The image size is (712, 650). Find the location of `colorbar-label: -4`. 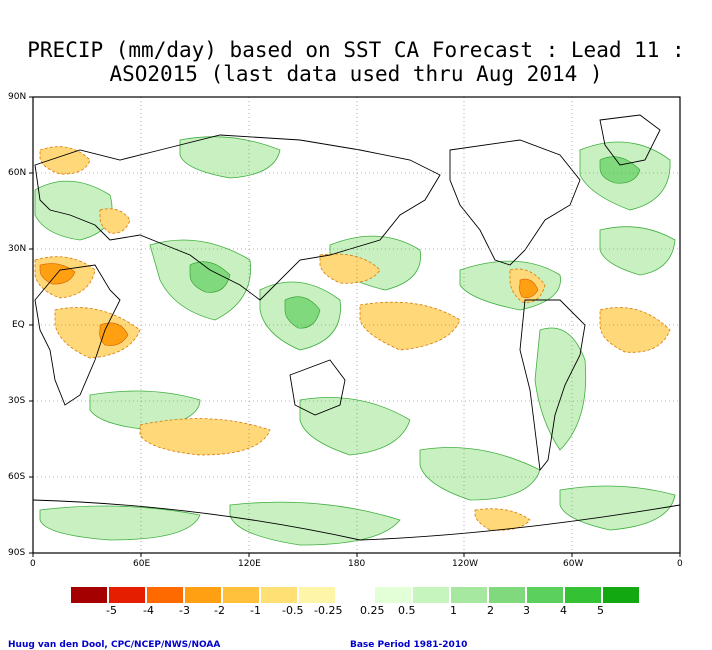

colorbar-label: -4 is located at coordinates (148, 610).